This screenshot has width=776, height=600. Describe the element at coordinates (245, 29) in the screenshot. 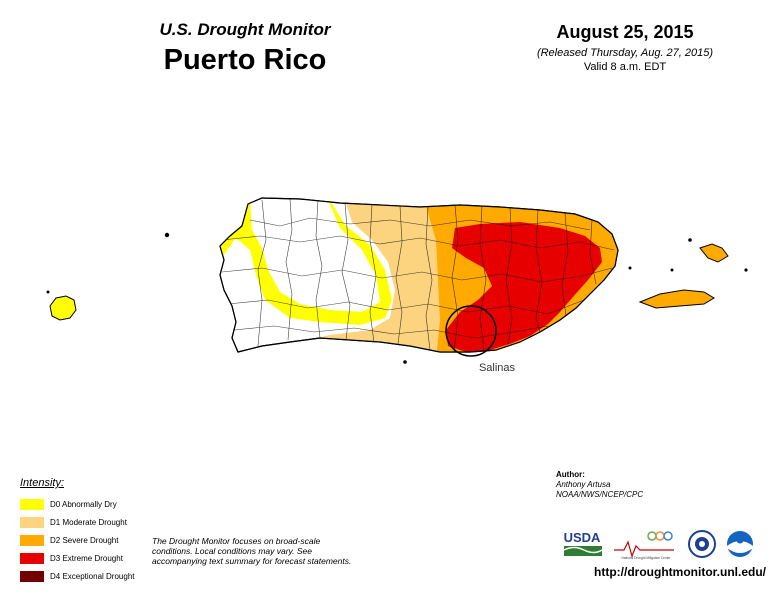

I see `monitor-title: U.S. Drought Monitor` at that location.